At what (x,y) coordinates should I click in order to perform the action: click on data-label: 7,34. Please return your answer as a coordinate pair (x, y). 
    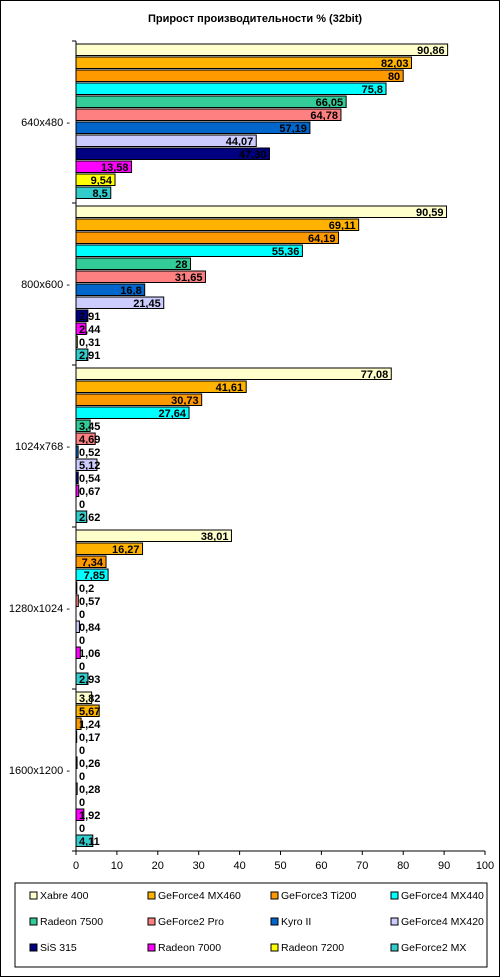
    Looking at the image, I should click on (93, 563).